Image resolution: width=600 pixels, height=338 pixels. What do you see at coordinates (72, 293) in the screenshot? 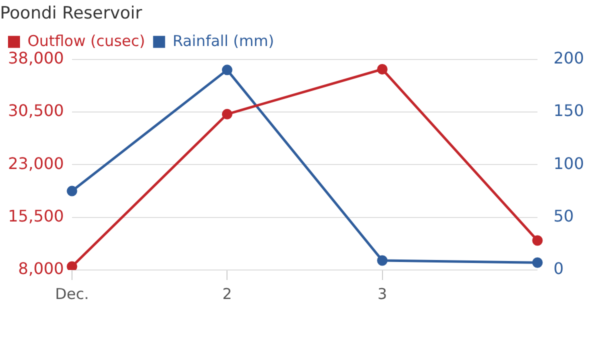
I see `x-tick-label: Dec.` at bounding box center [72, 293].